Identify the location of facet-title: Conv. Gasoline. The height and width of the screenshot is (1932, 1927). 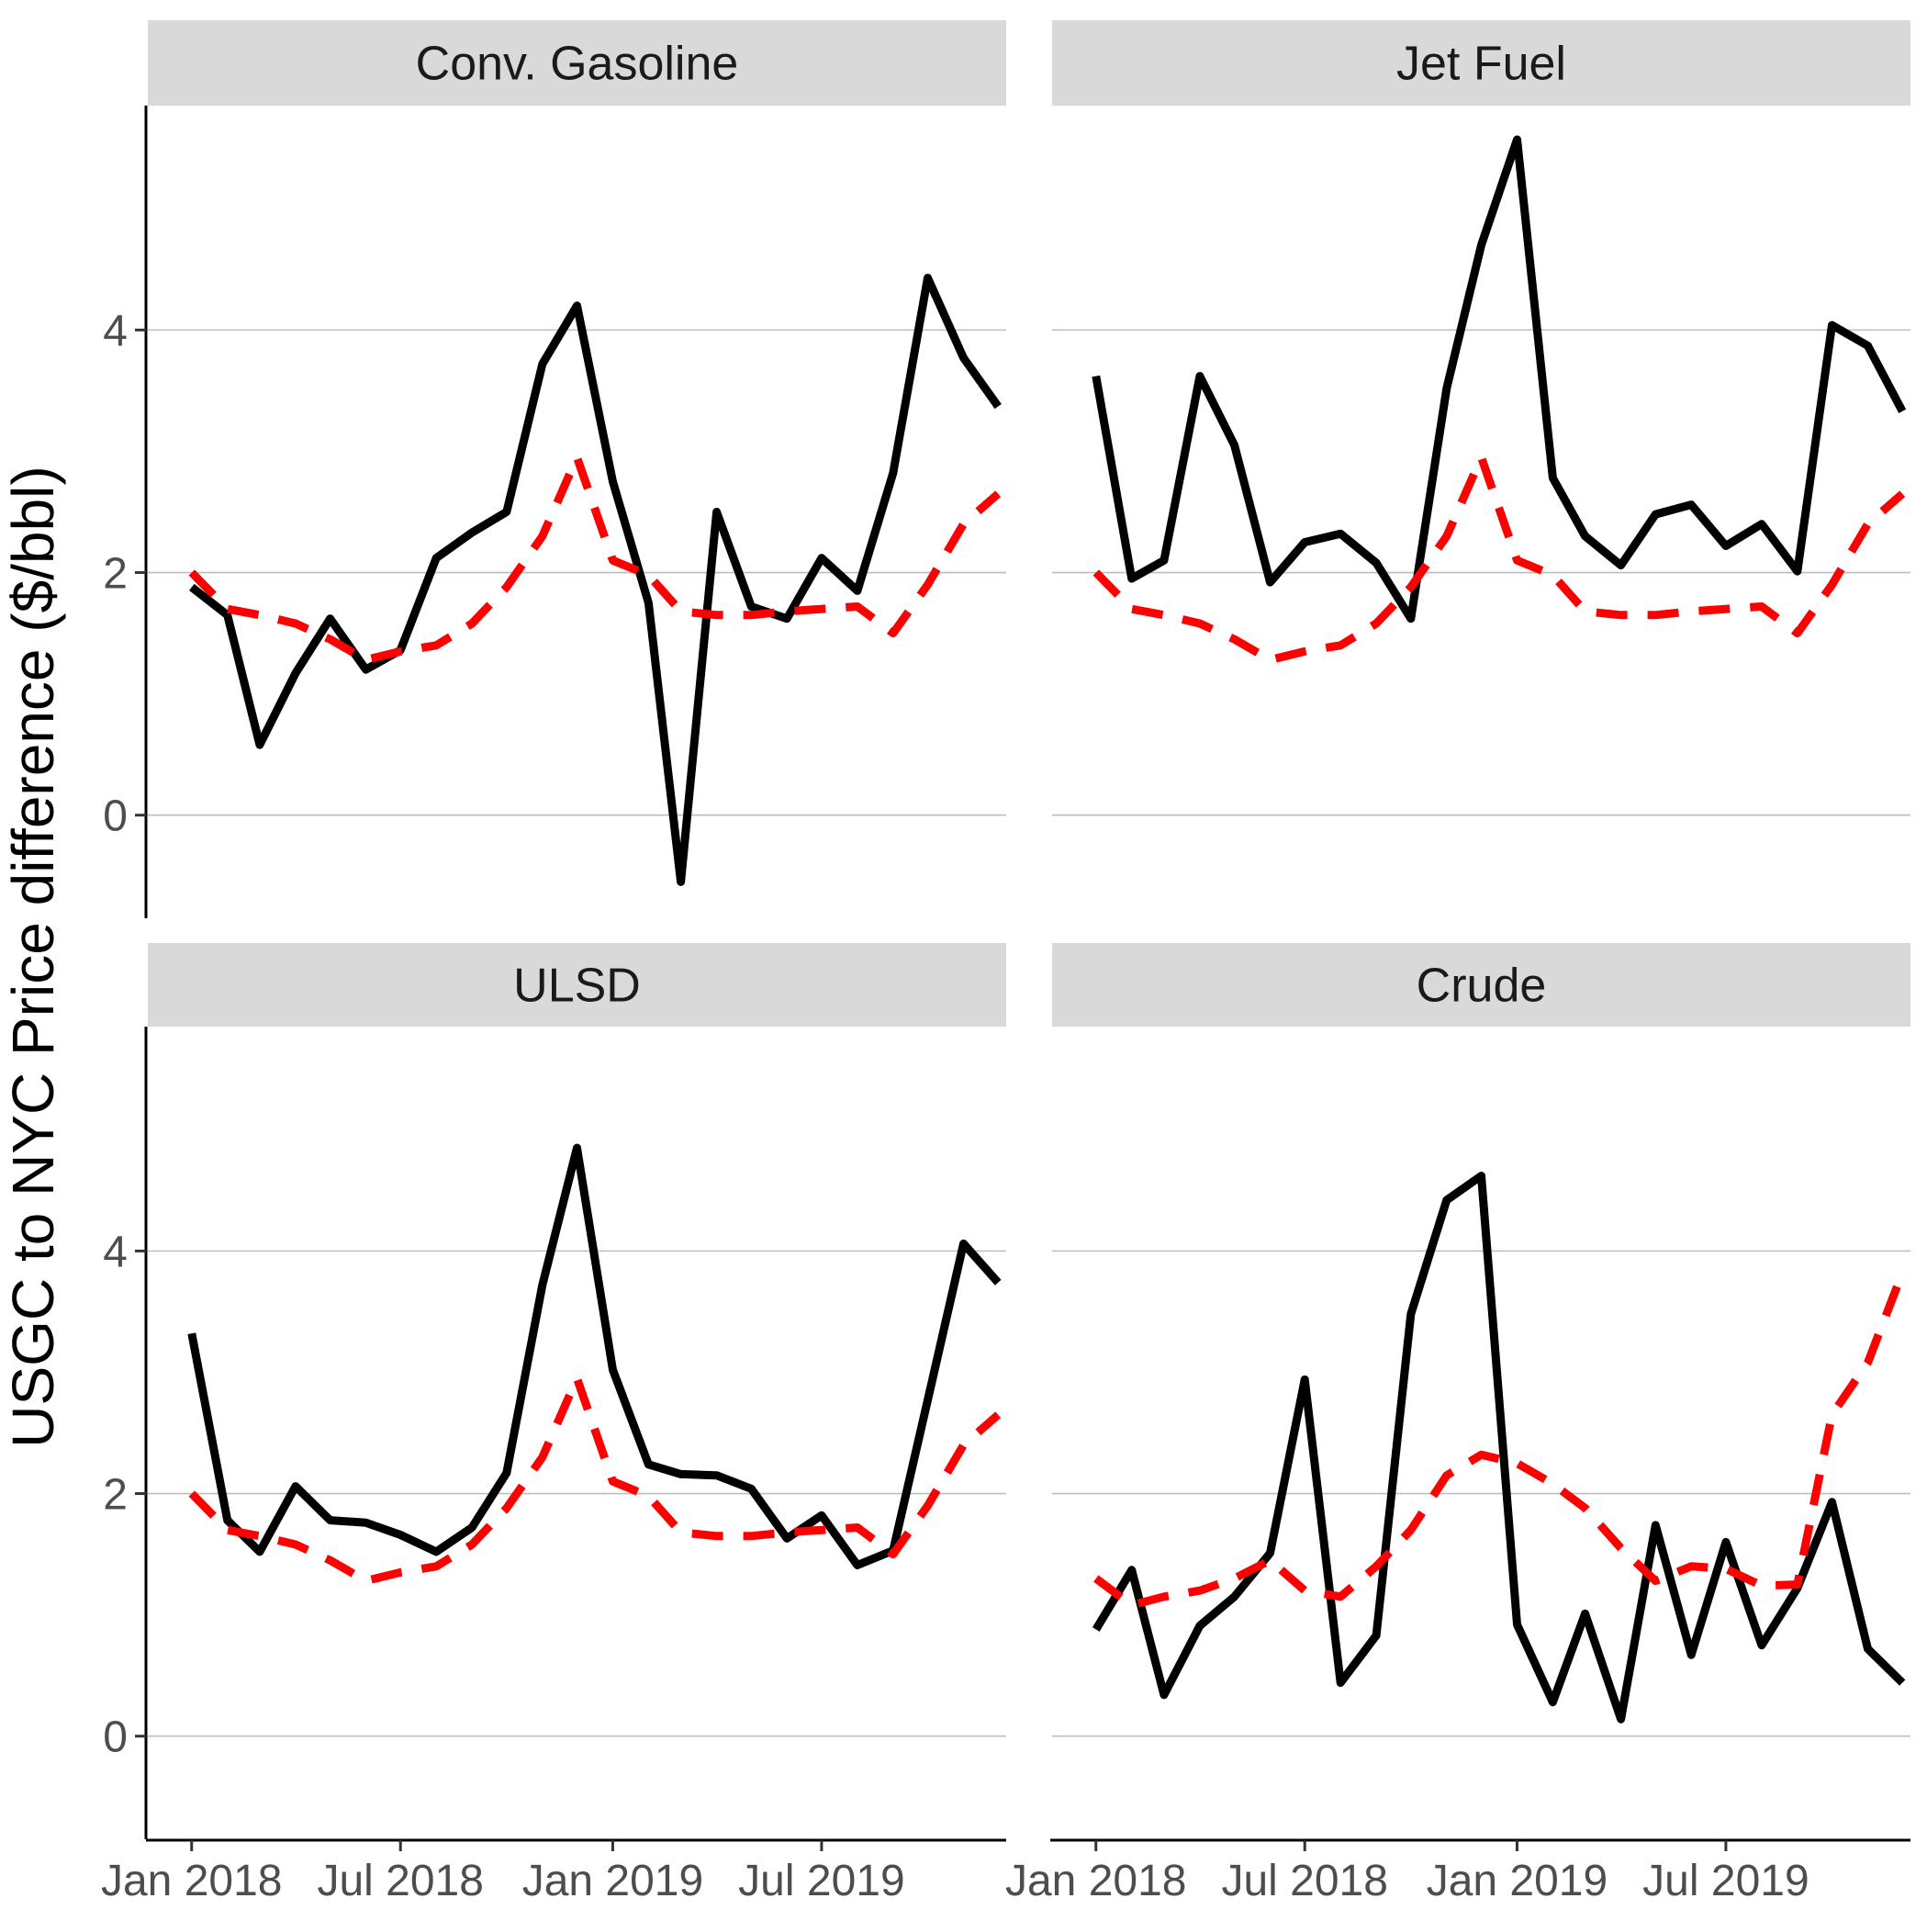
(577, 64).